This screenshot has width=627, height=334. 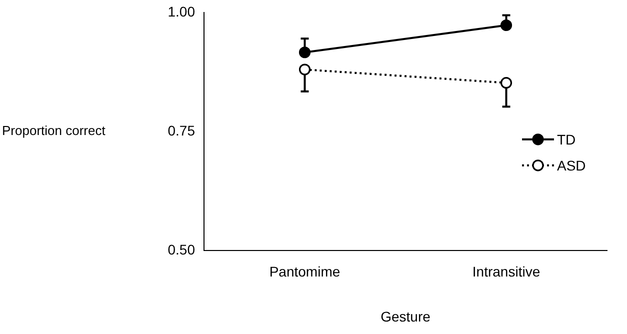 What do you see at coordinates (182, 130) in the screenshot?
I see `y-tick-label: 0.75` at bounding box center [182, 130].